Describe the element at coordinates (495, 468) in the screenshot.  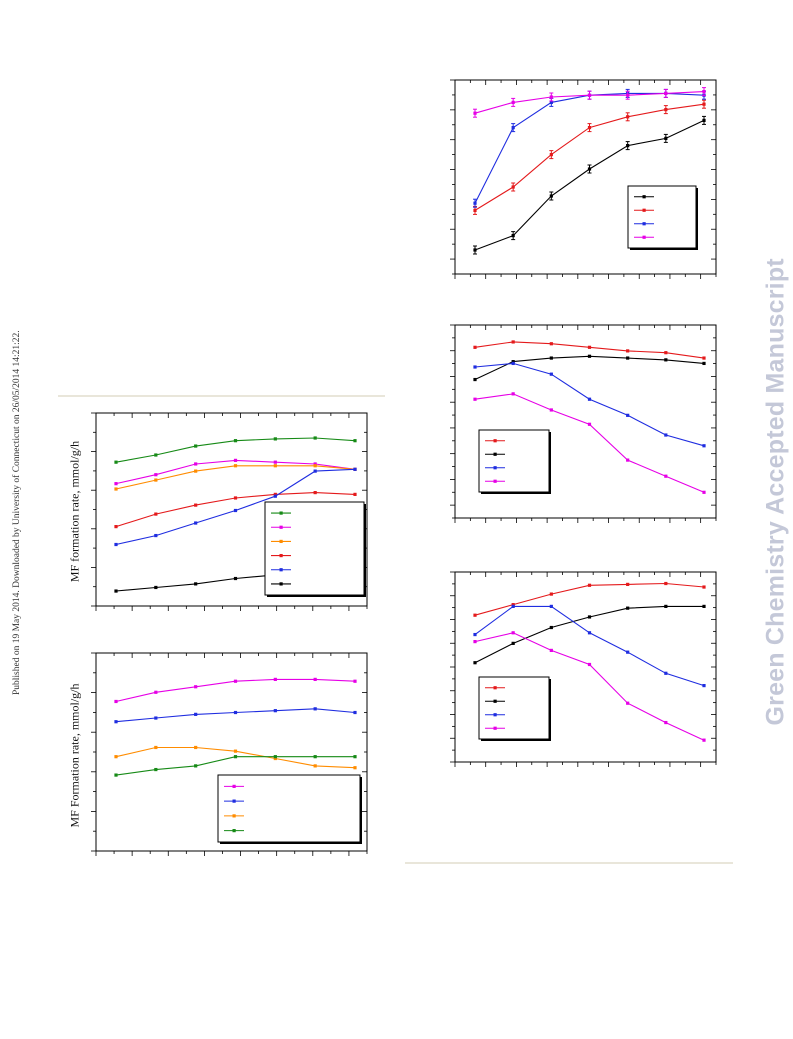
I see `right-middle-legend-marker-blue` at that location.